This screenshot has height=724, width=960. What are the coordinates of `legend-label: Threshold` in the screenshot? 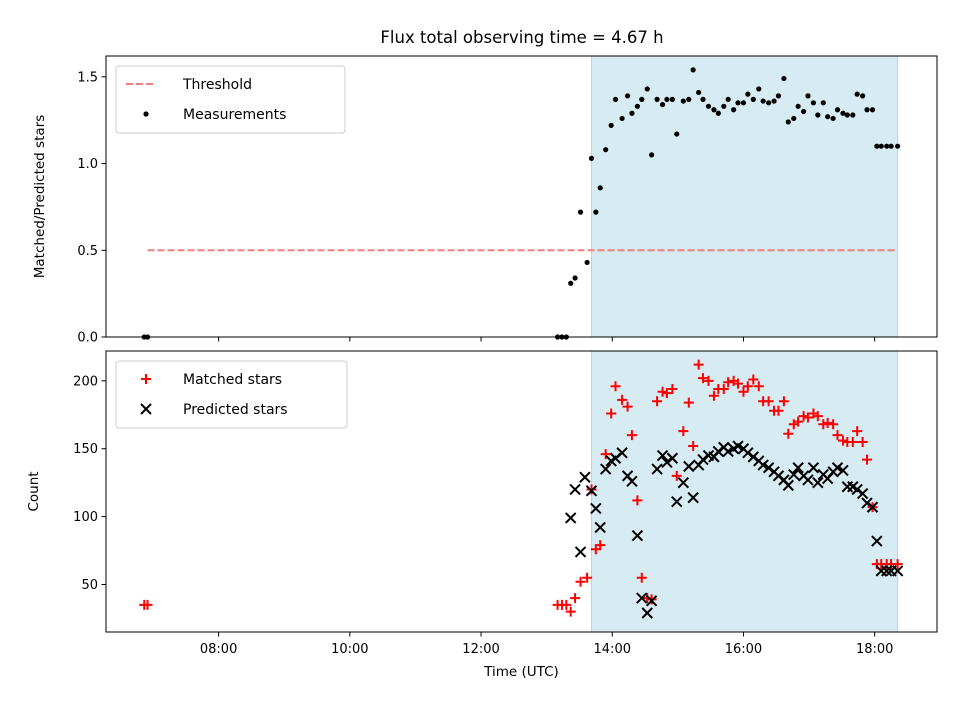 It's located at (217, 85).